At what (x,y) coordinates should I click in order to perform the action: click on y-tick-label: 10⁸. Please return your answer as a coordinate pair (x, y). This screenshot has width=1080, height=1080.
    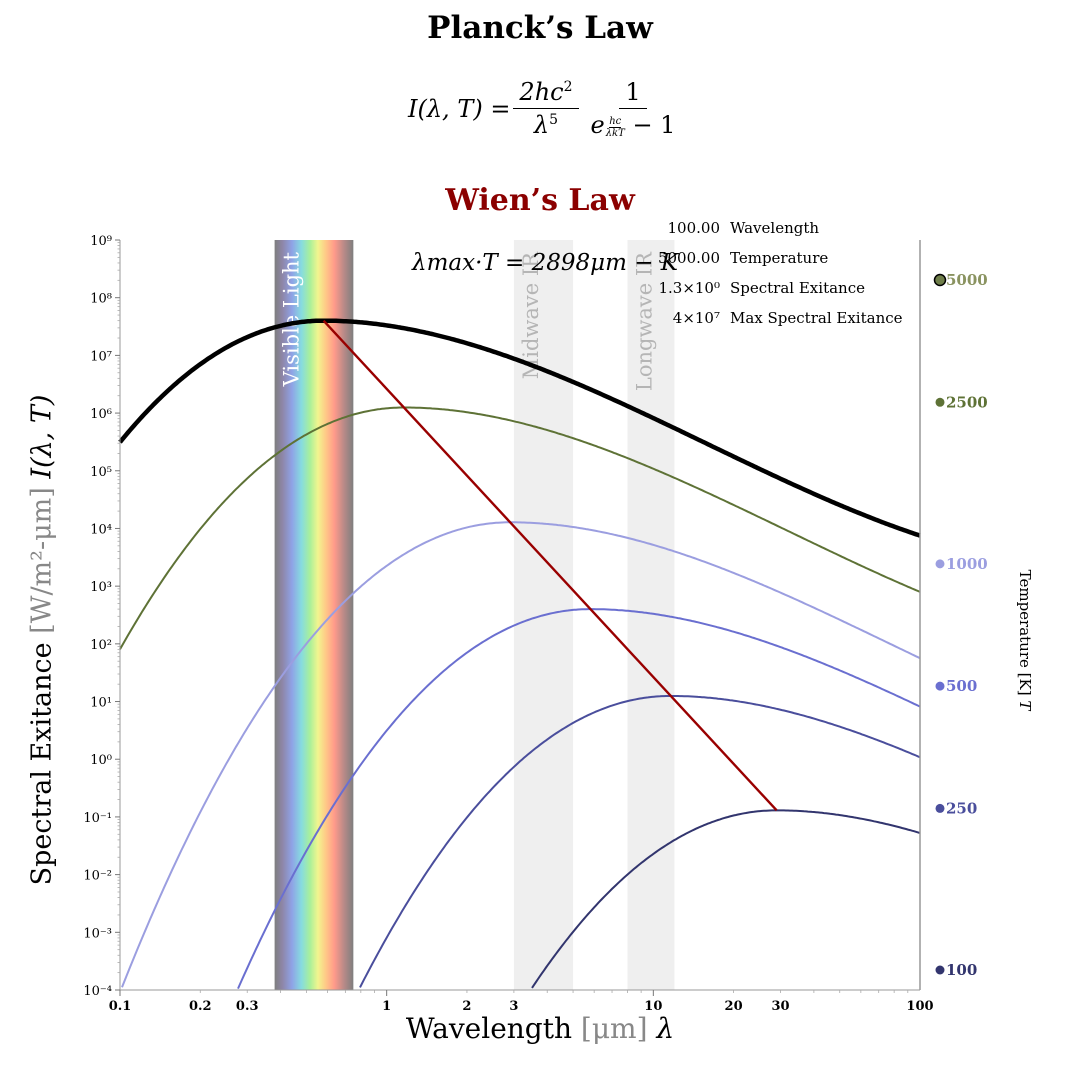
    Looking at the image, I should click on (101, 299).